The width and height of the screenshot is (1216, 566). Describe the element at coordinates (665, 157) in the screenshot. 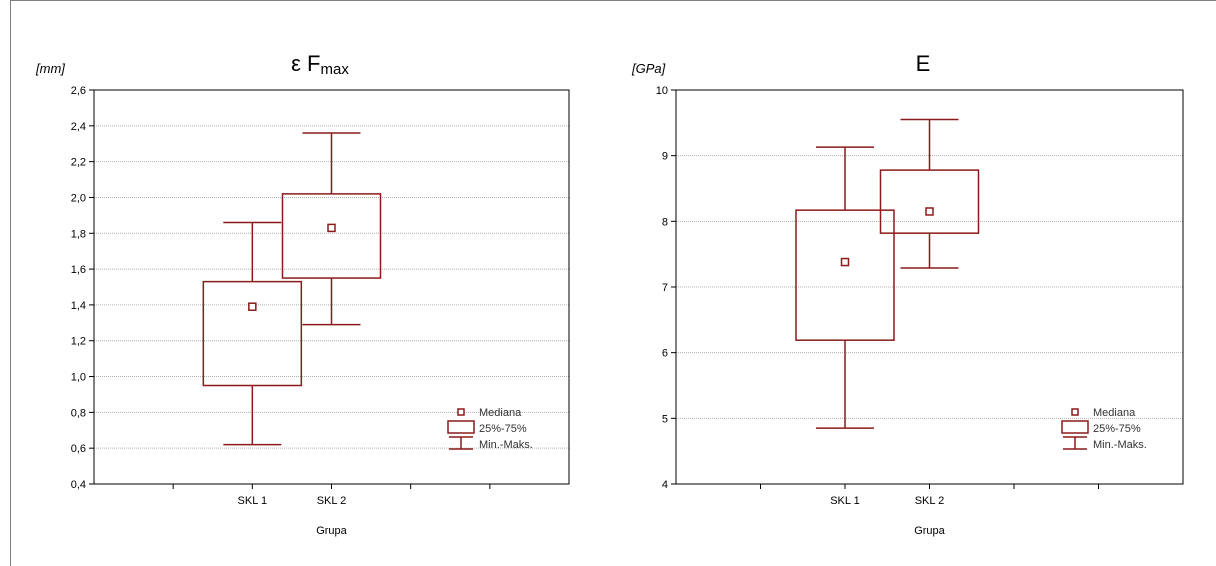

I see `y-tick-label: 9` at that location.